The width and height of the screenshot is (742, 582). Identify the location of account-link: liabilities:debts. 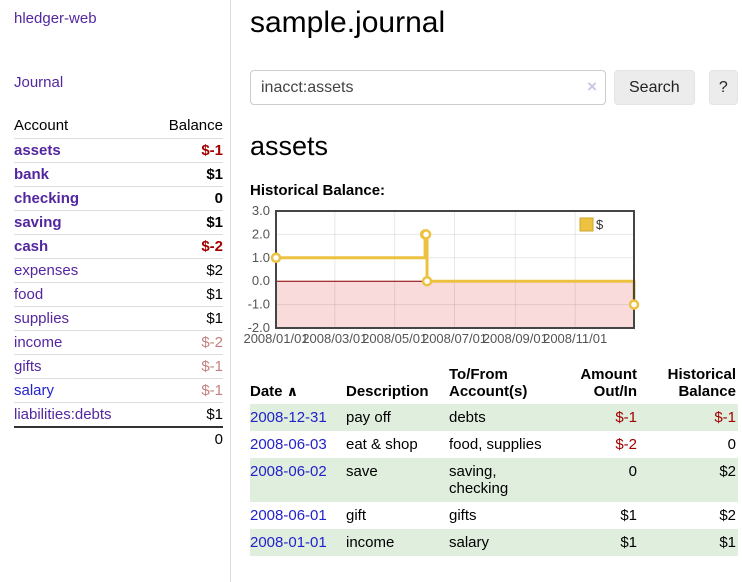
(63, 414).